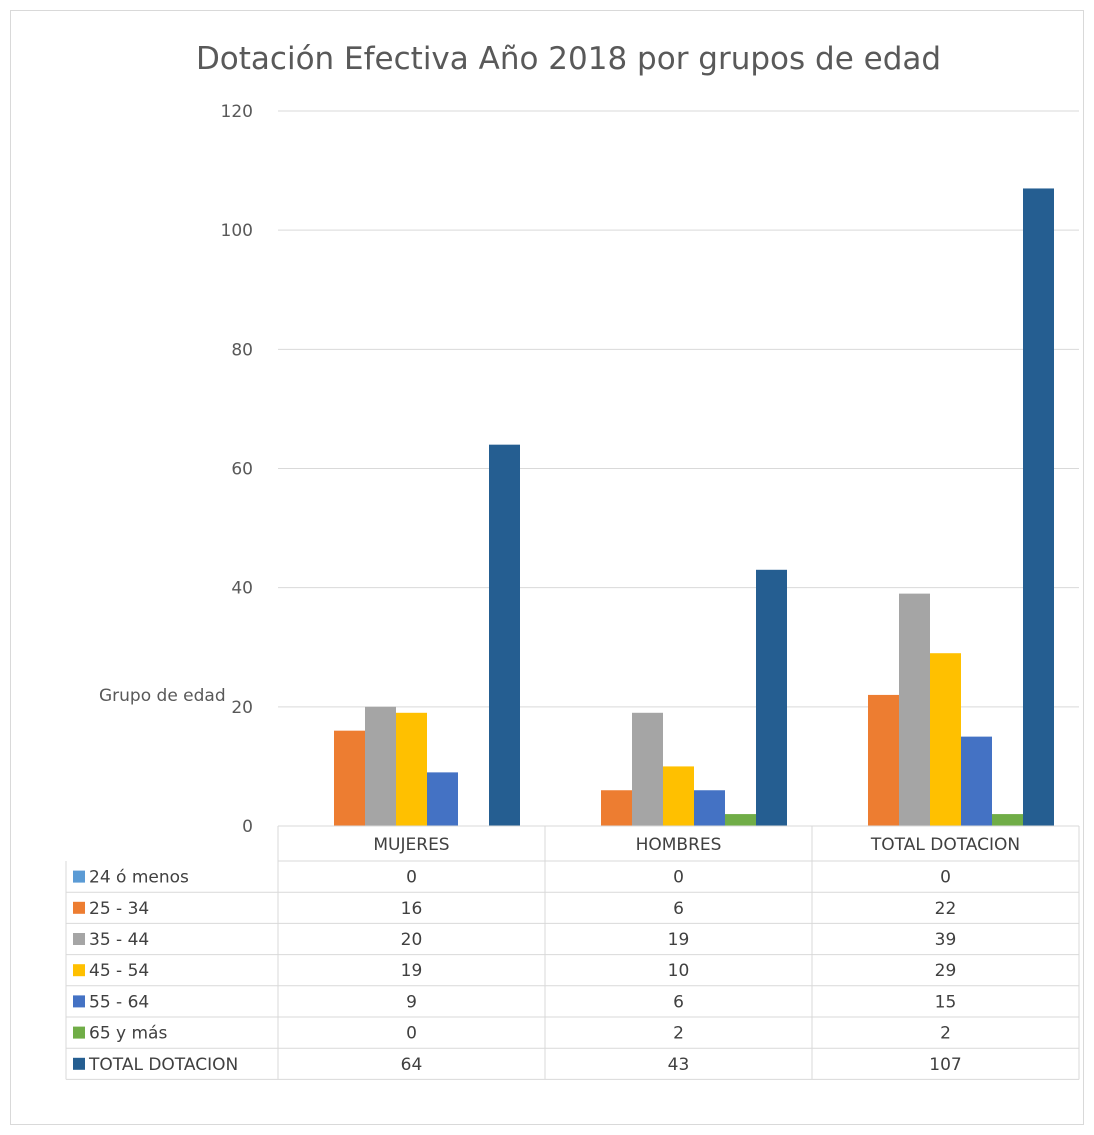 This screenshot has width=1094, height=1135. Describe the element at coordinates (247, 827) in the screenshot. I see `y-tick-label: 0` at that location.